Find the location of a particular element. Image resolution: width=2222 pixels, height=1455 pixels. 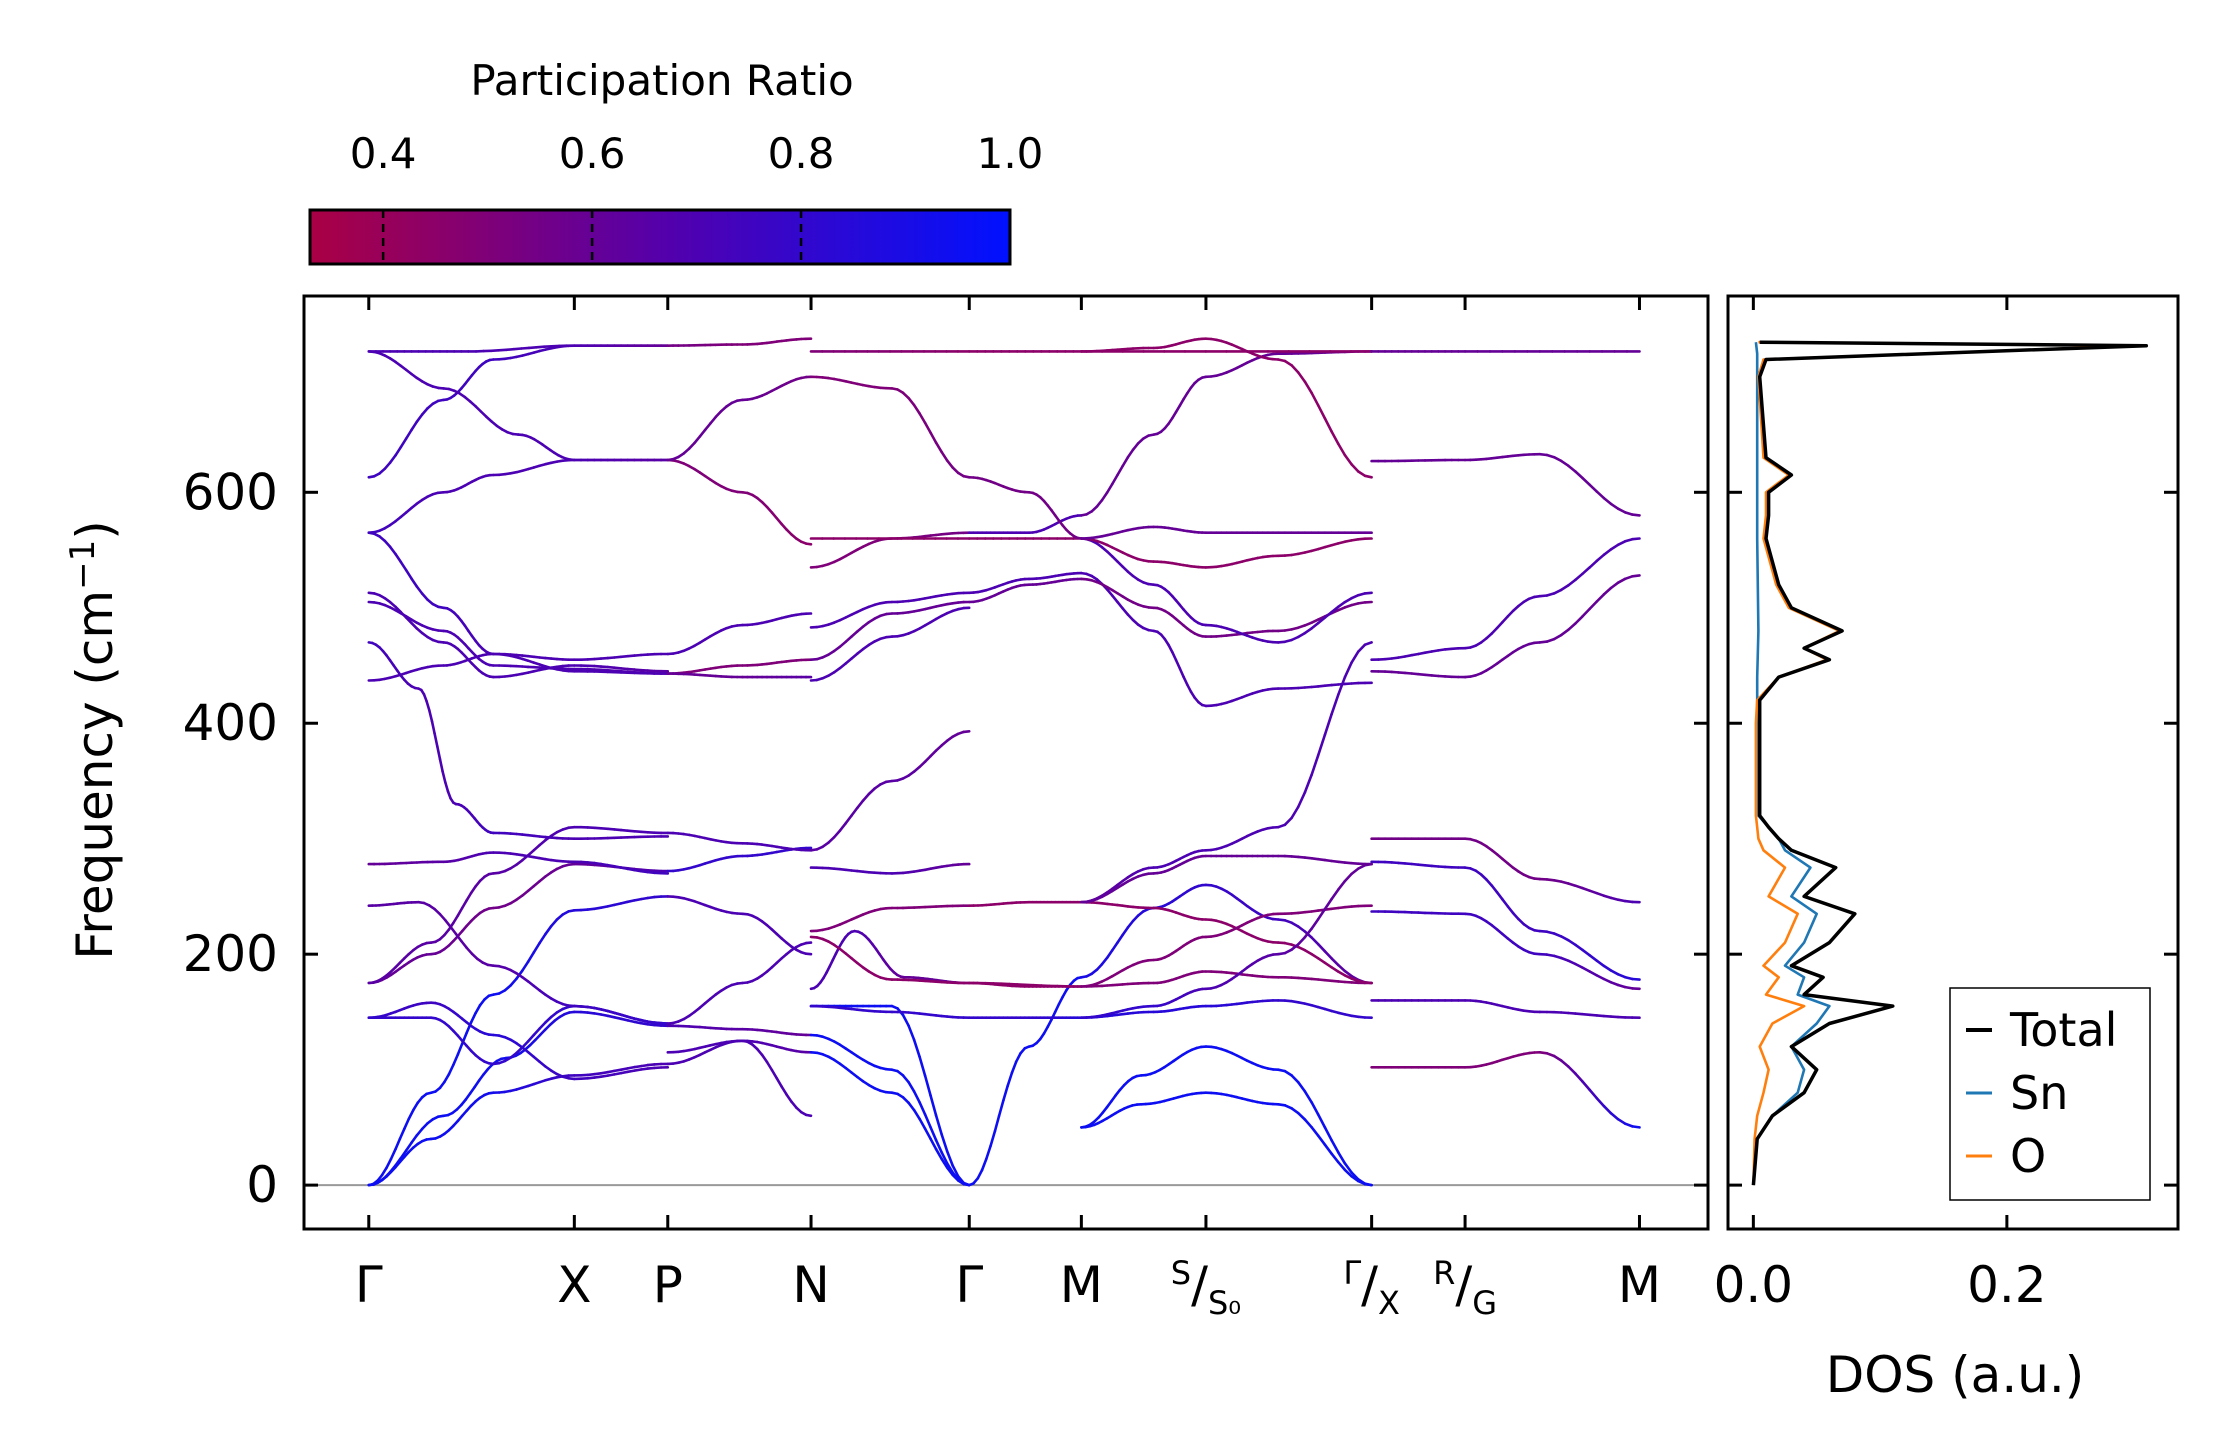

y-tick-label: 200 is located at coordinates (230, 954).